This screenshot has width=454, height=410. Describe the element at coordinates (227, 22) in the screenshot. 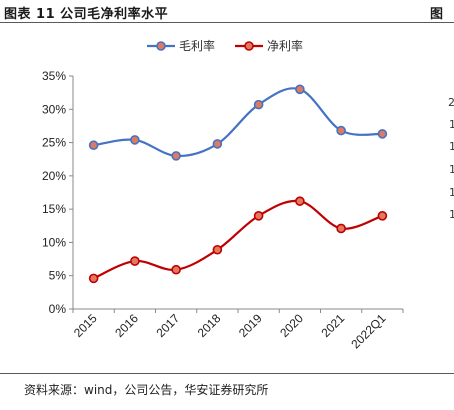

I see `top-rule` at that location.